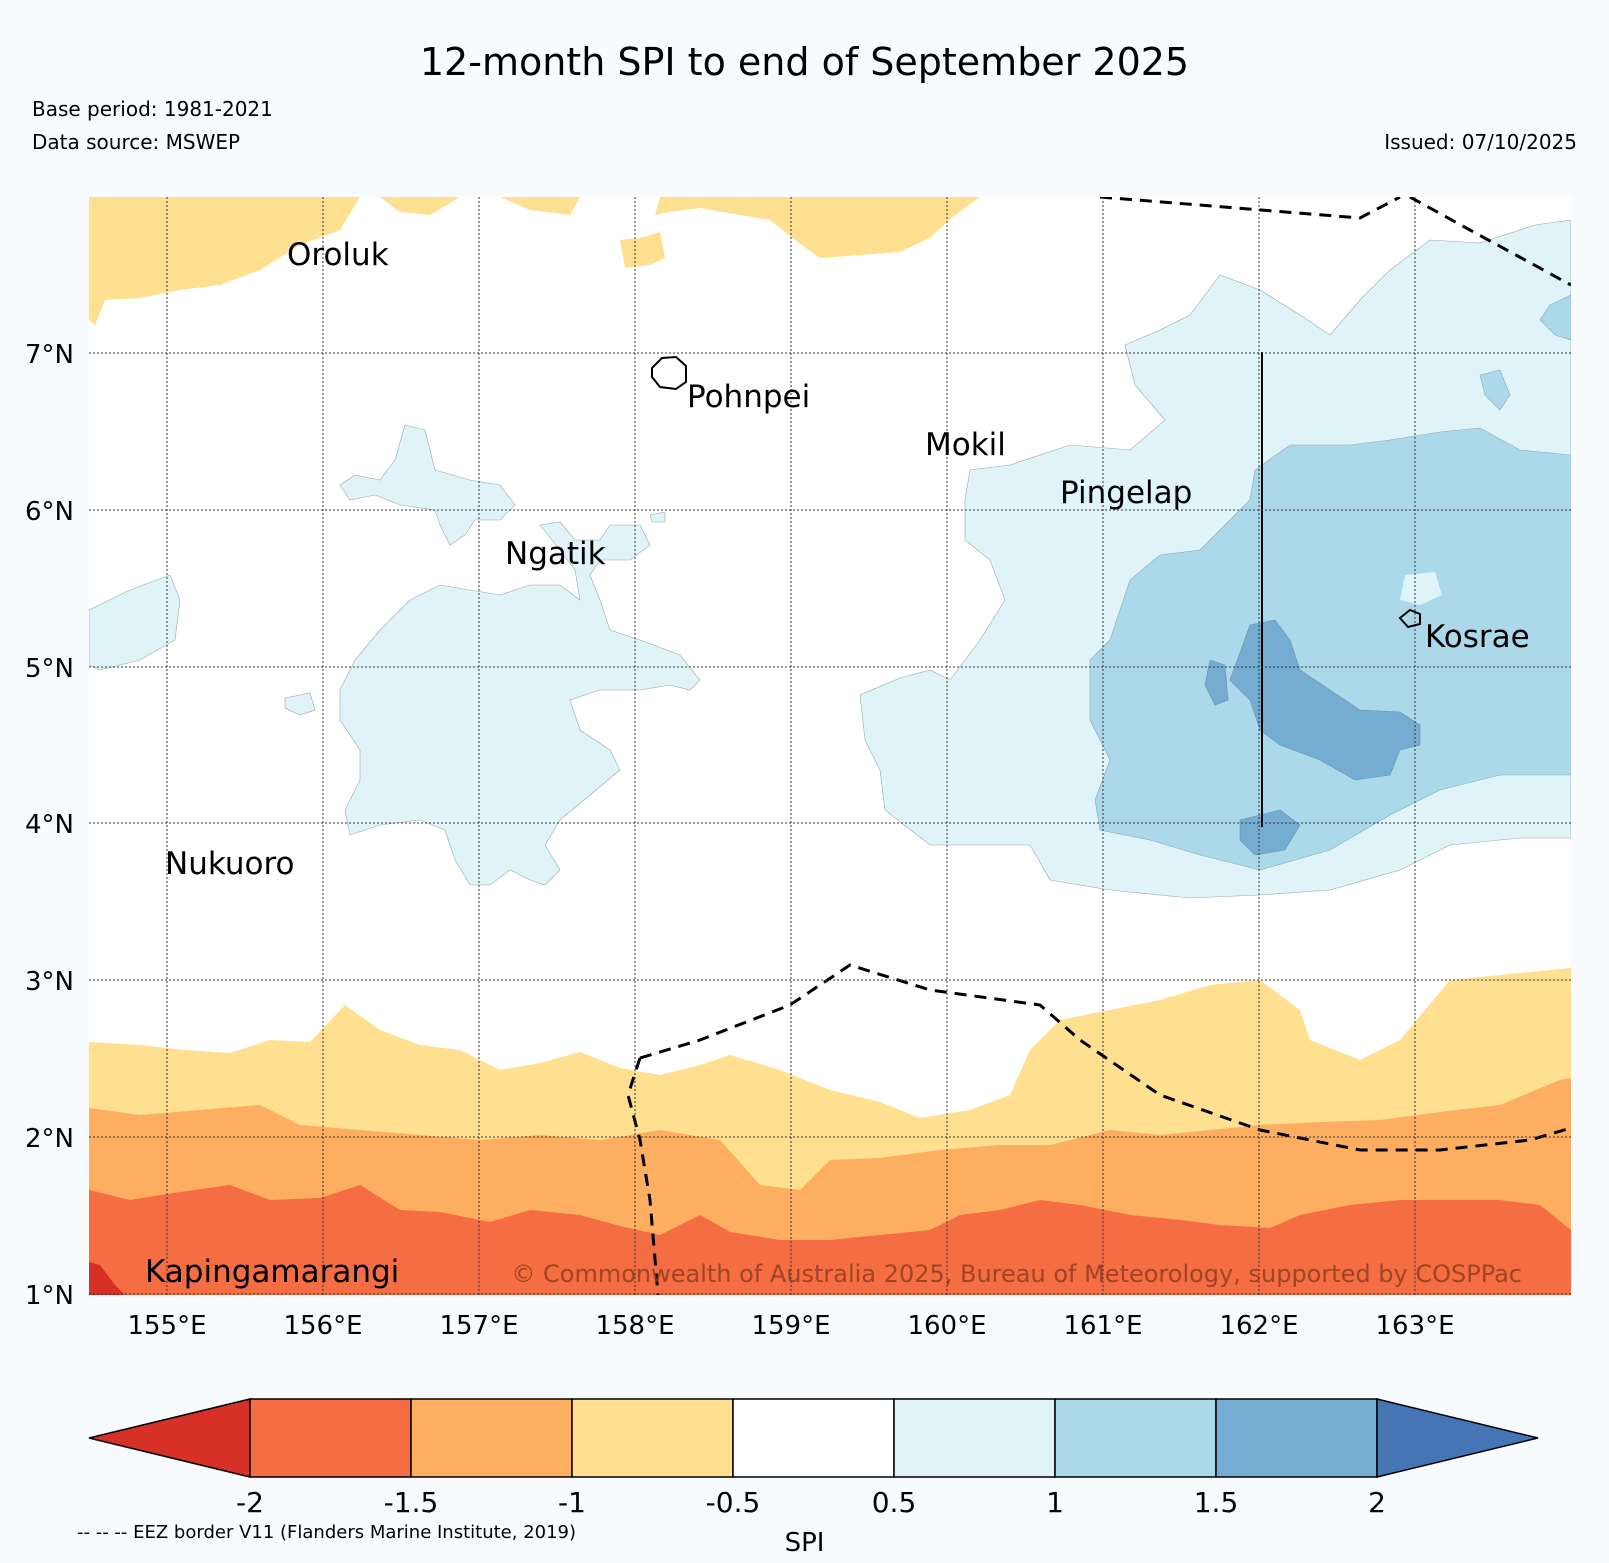 Image resolution: width=1609 pixels, height=1563 pixels. I want to click on spi-region-wet-moderate-ne, so click(1525, 352).